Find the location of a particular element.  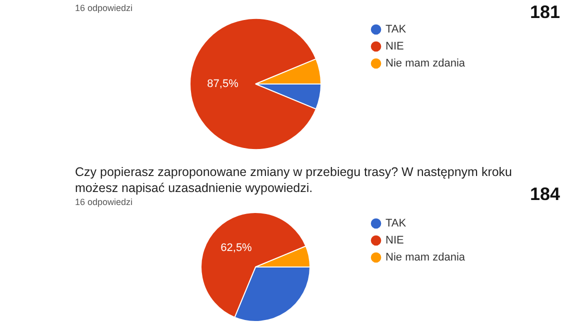

text: 184 is located at coordinates (545, 194).